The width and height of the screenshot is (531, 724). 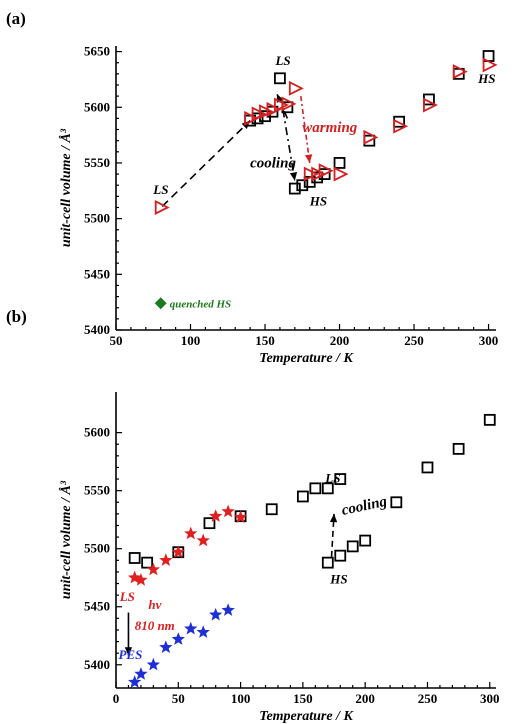 I want to click on panel-b-label: (b), so click(x=16, y=316).